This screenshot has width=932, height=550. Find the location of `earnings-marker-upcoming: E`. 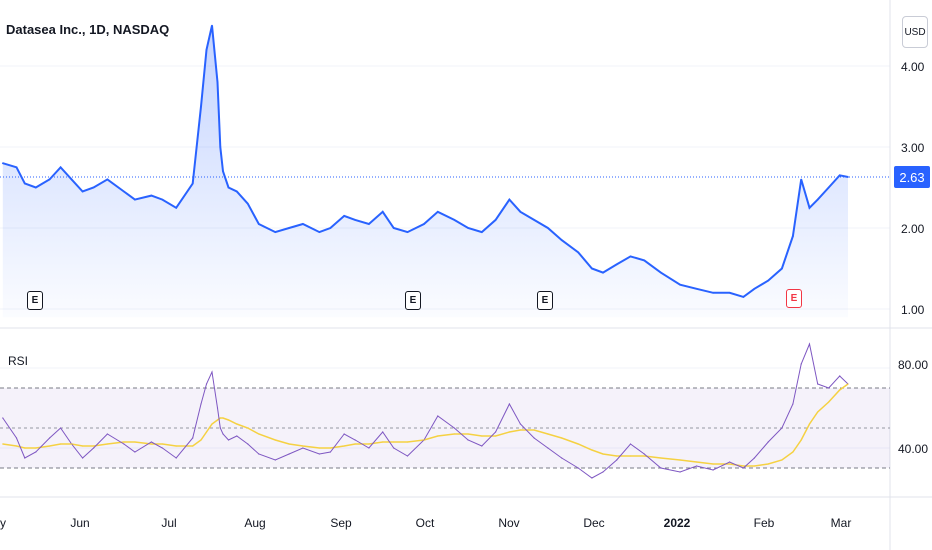

earnings-marker-upcoming: E is located at coordinates (794, 298).